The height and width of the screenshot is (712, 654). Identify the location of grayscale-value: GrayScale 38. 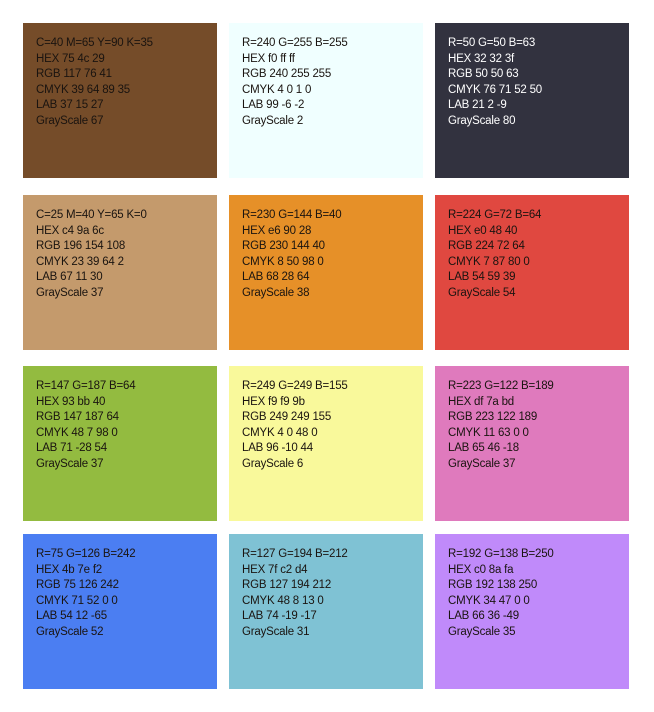
(276, 292).